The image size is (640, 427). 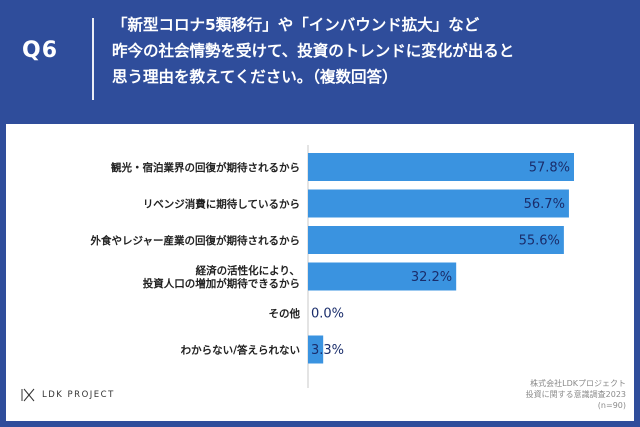 What do you see at coordinates (255, 77) in the screenshot?
I see `question-line-3: 思う理由を教えてください。（複数回答）` at bounding box center [255, 77].